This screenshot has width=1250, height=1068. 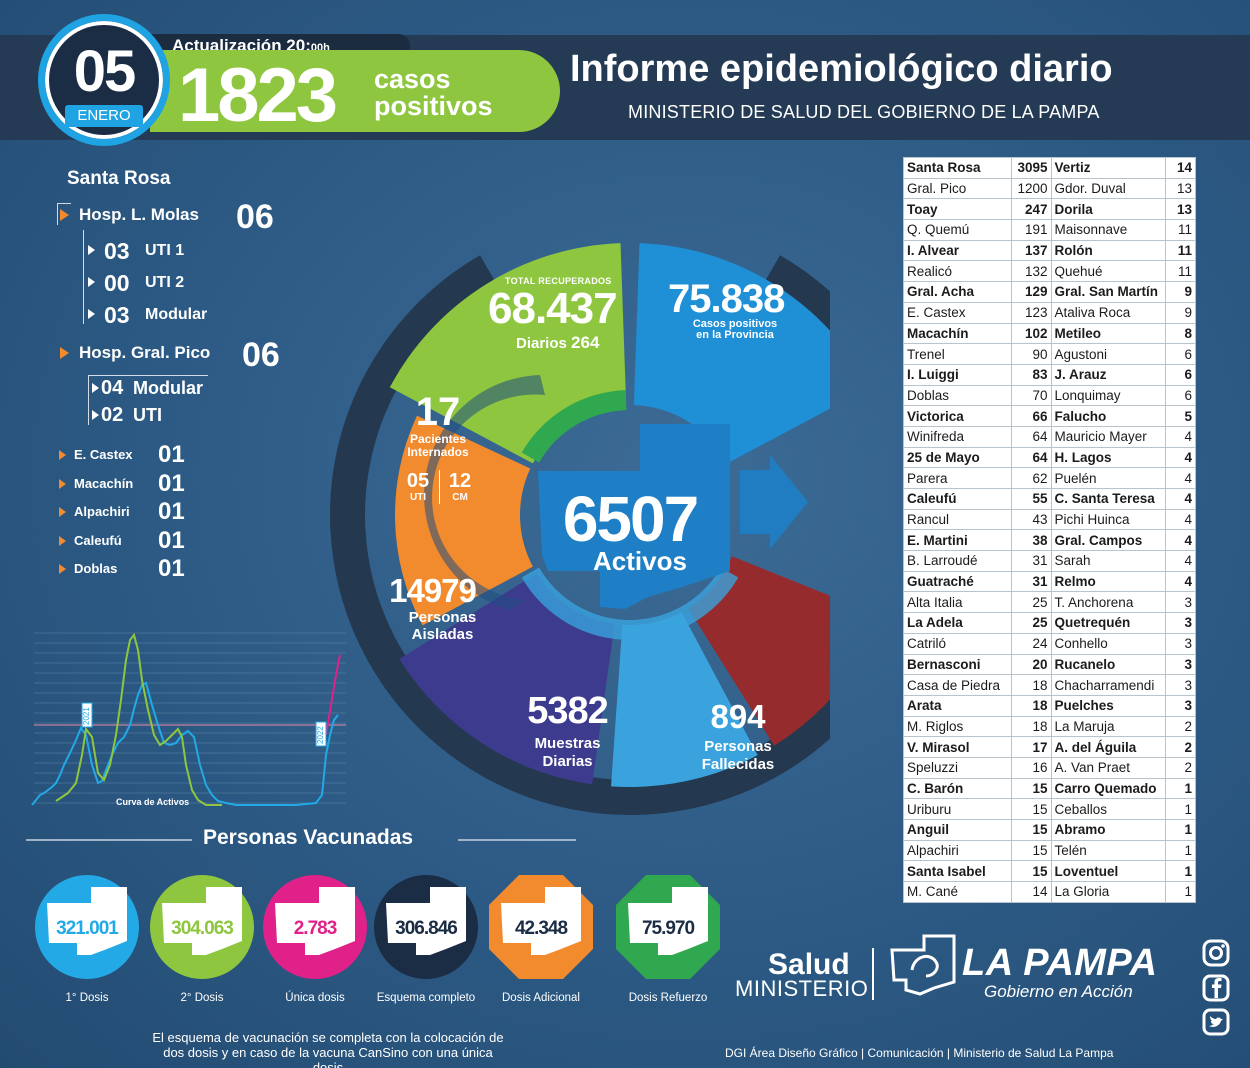 I want to click on table-cell: Doblas, so click(x=957, y=395).